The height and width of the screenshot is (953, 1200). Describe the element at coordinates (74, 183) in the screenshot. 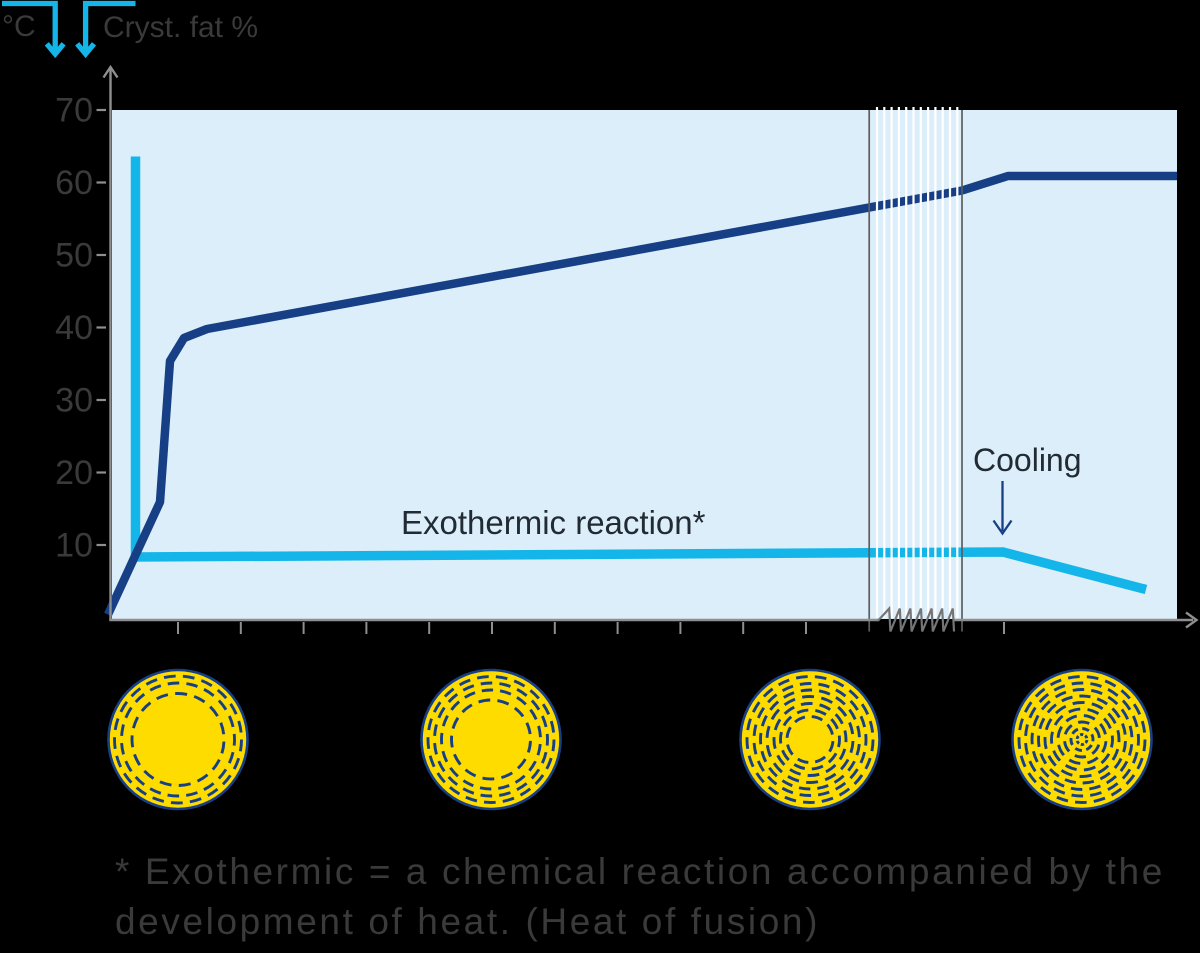

I see `svg-text: 60` at that location.